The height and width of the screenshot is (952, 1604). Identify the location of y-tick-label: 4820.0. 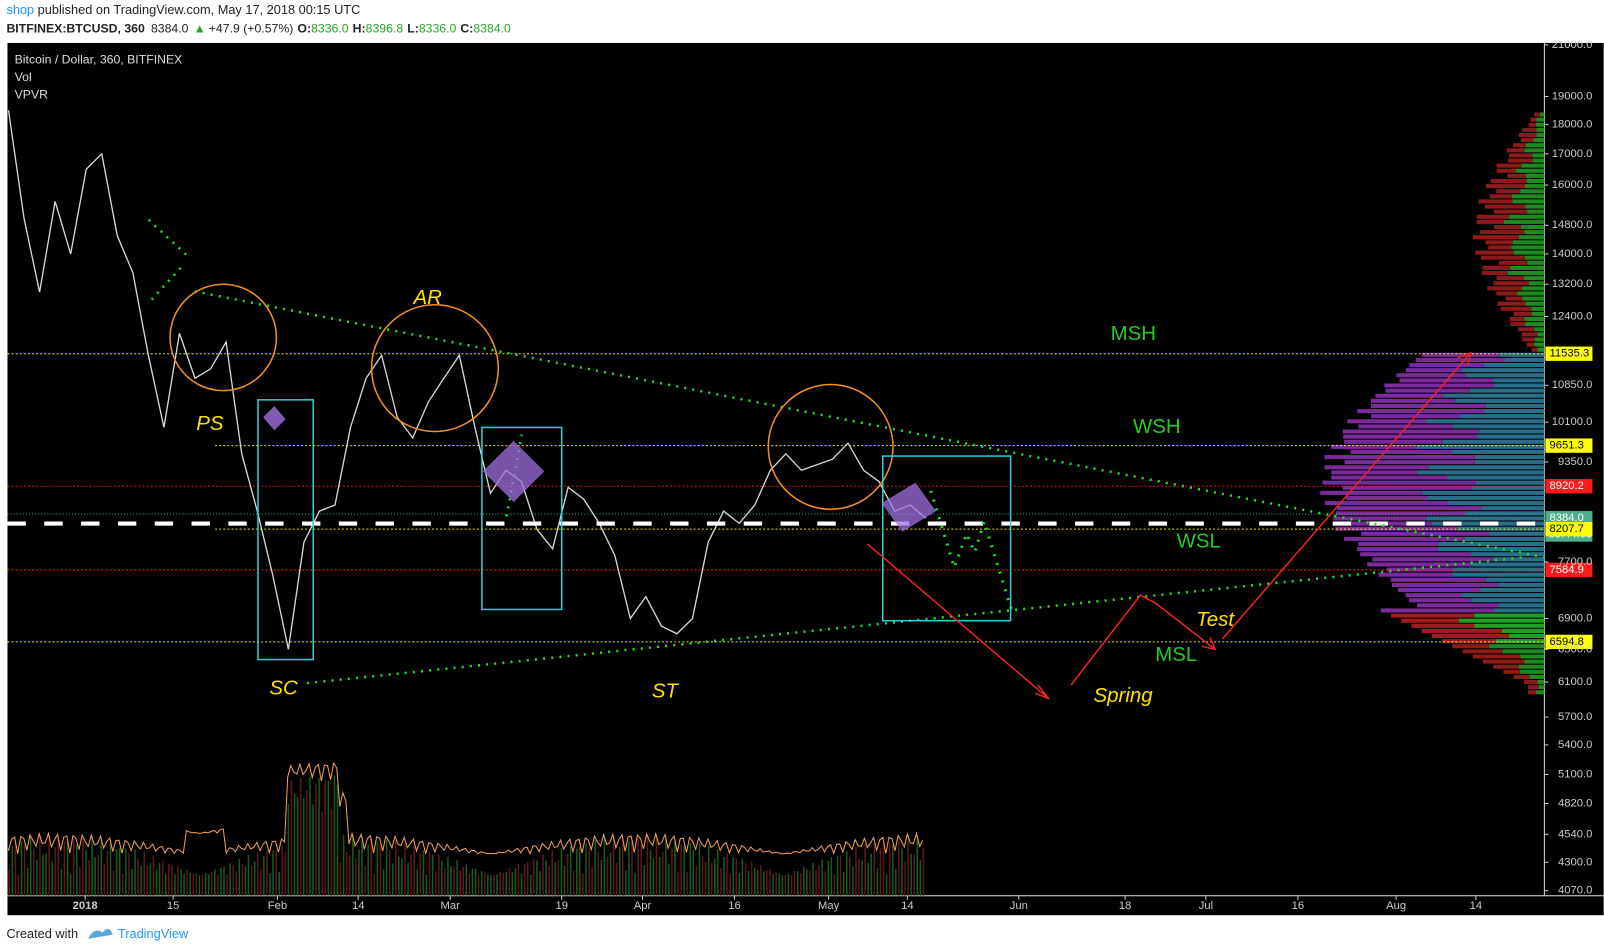
(1575, 803).